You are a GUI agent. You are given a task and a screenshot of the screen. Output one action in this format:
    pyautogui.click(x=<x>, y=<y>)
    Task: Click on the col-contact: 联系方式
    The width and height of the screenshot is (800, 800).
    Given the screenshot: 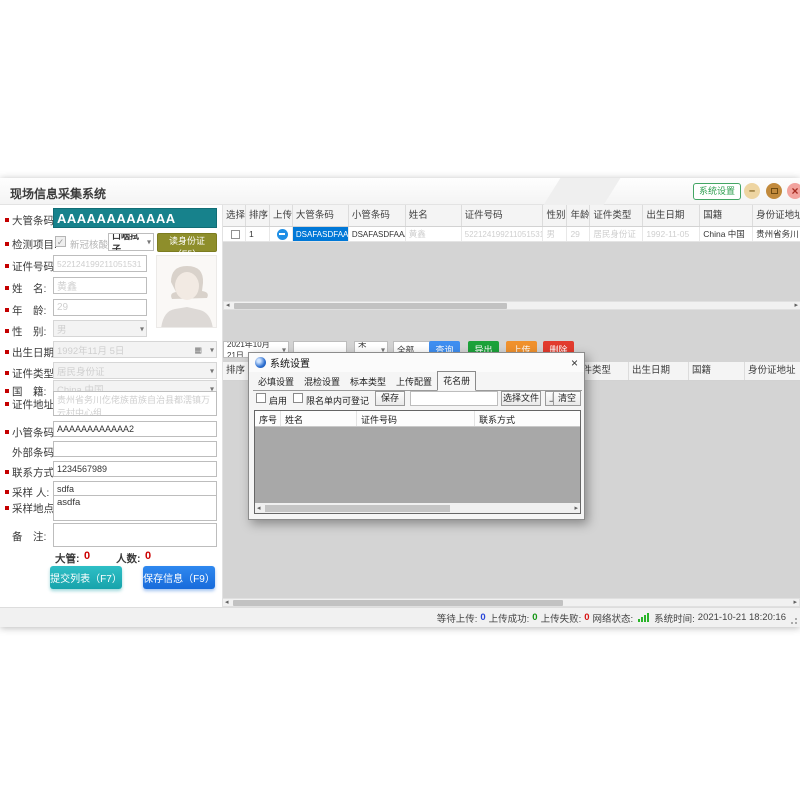 What is the action you would take?
    pyautogui.click(x=497, y=420)
    